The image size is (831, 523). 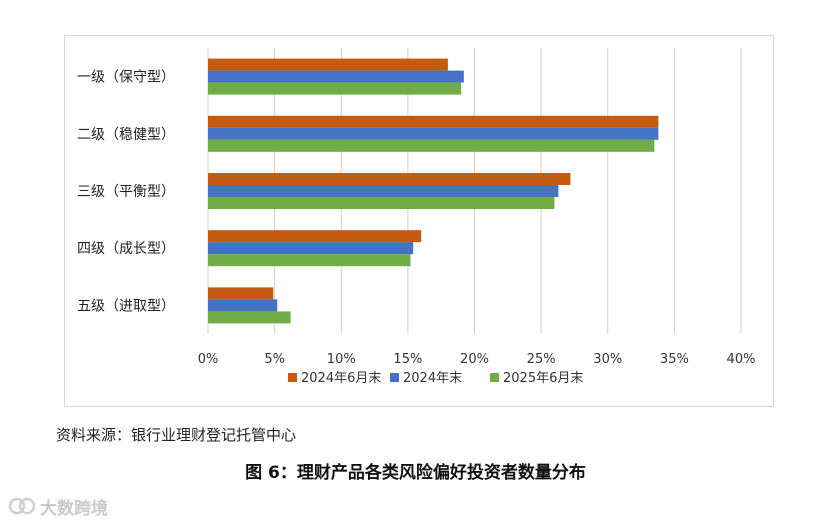 What do you see at coordinates (126, 78) in the screenshot?
I see `category-label: 一级（保守型）` at bounding box center [126, 78].